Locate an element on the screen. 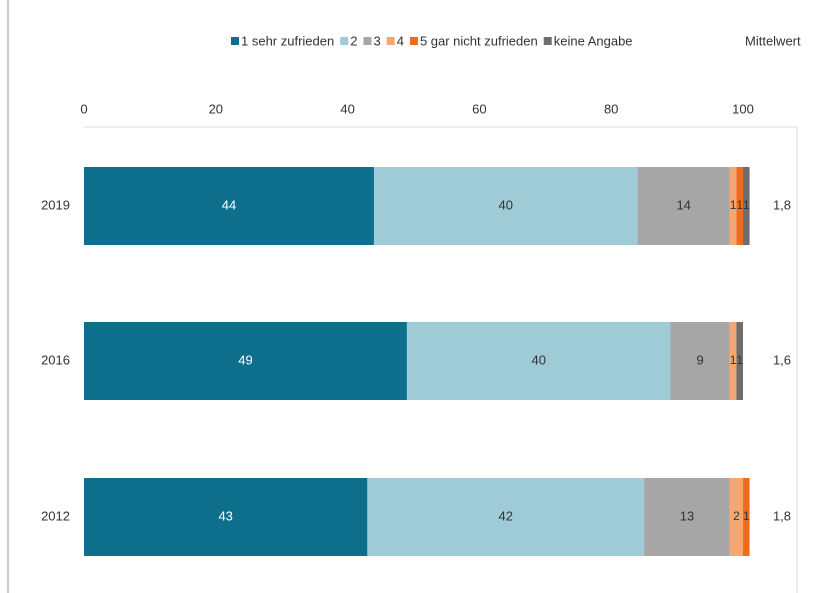 This screenshot has height=593, width=832. x-tick-label: 20 is located at coordinates (216, 108).